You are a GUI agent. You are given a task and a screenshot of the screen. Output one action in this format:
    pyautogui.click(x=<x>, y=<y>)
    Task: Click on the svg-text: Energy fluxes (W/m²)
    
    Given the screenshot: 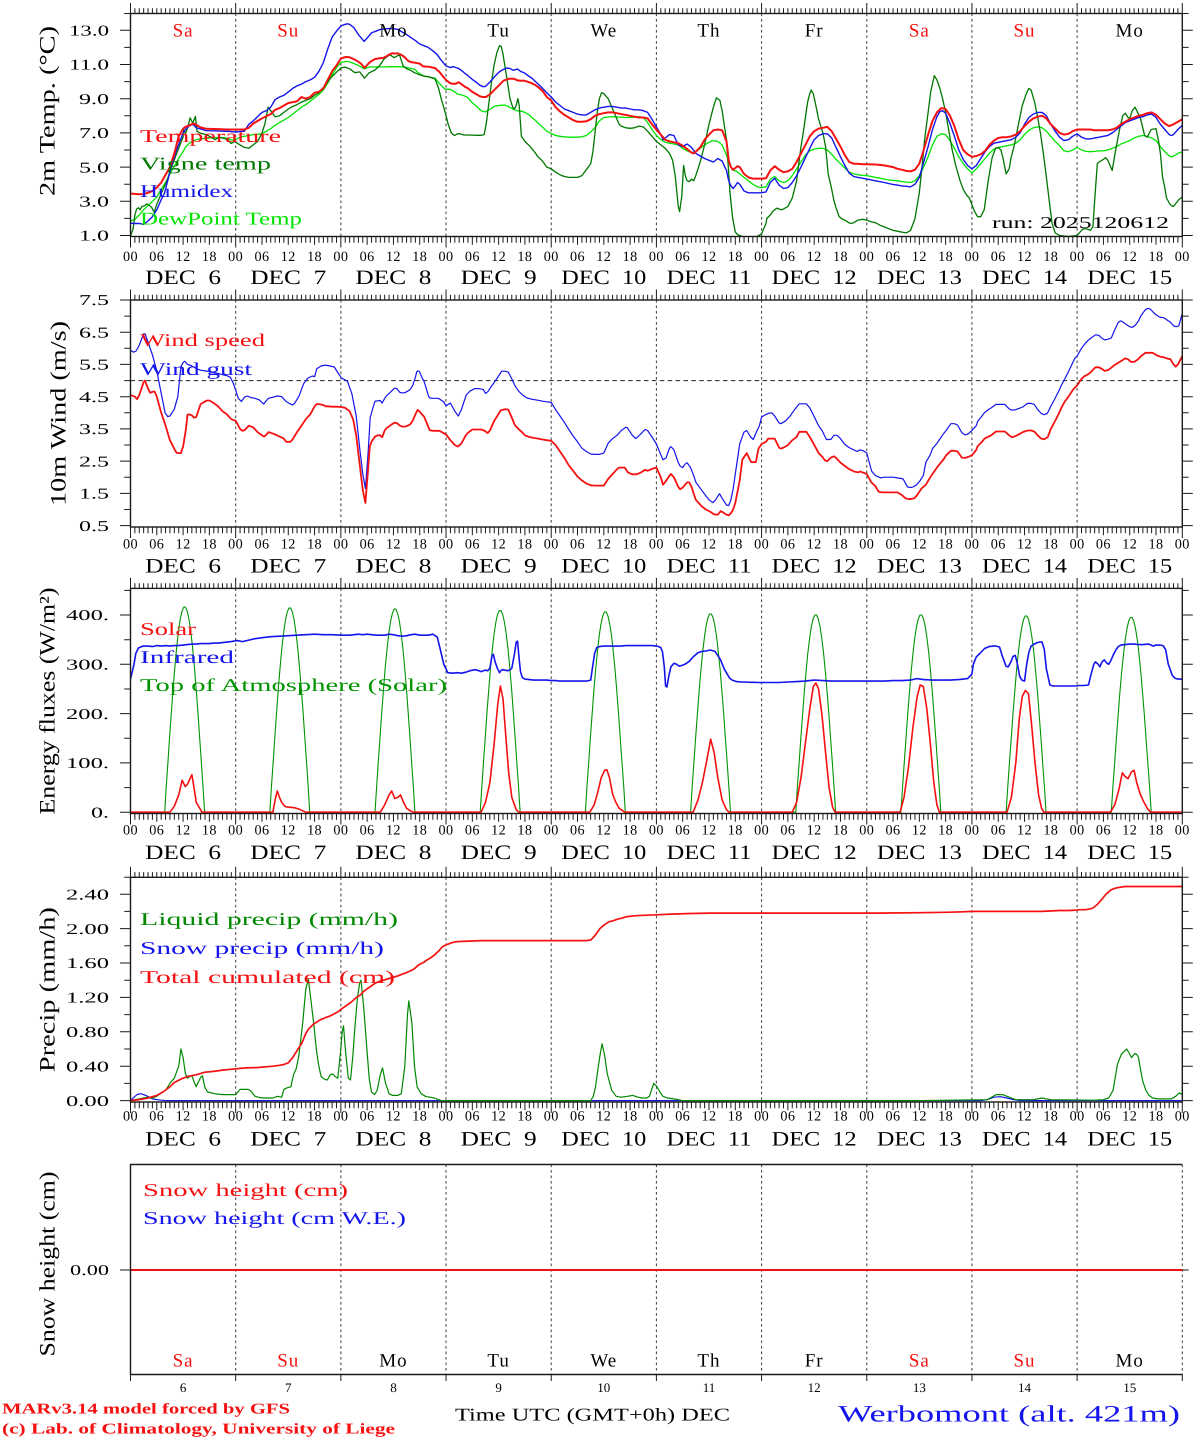 What is the action you would take?
    pyautogui.click(x=47, y=701)
    